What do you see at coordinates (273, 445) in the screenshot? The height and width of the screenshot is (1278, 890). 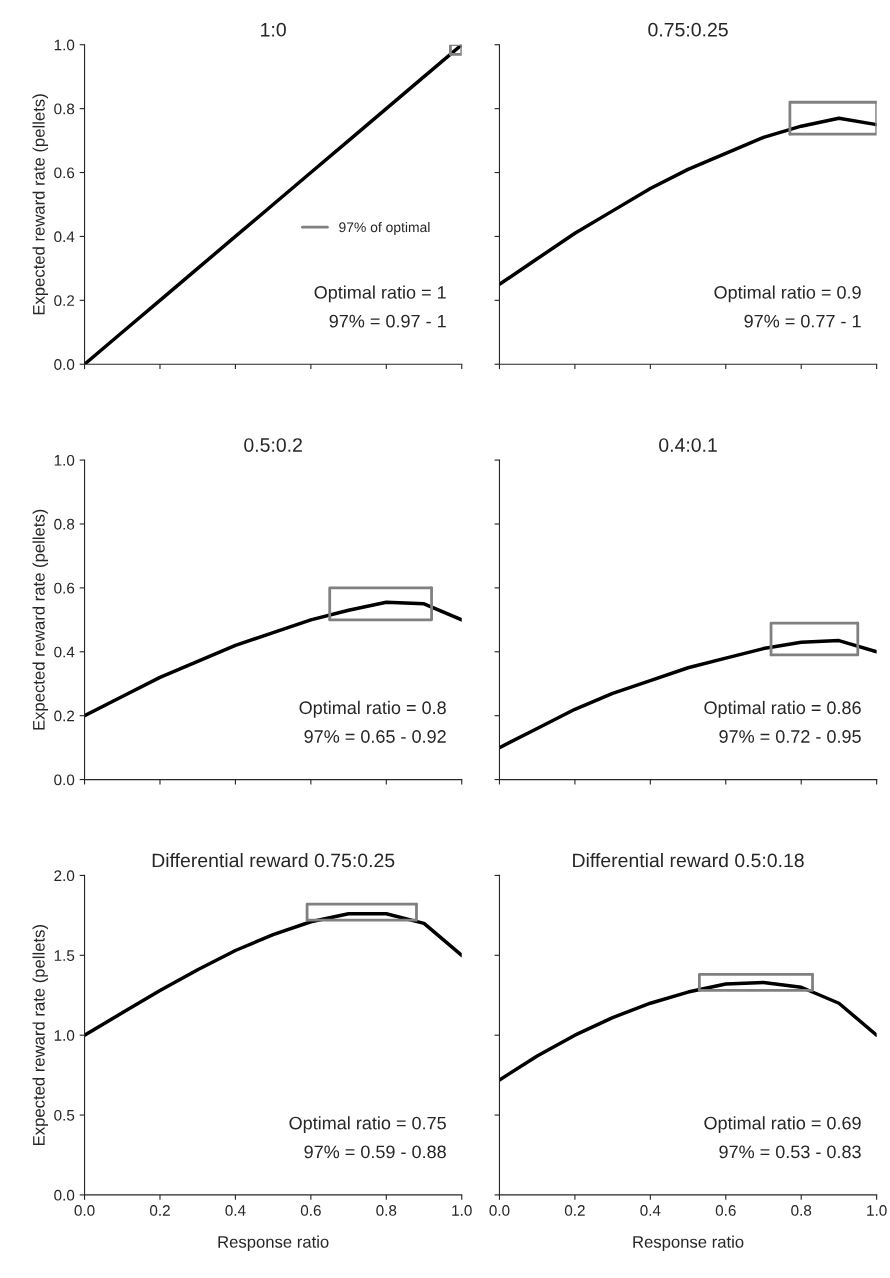 I see `chart-title: 0.5:0.2` at bounding box center [273, 445].